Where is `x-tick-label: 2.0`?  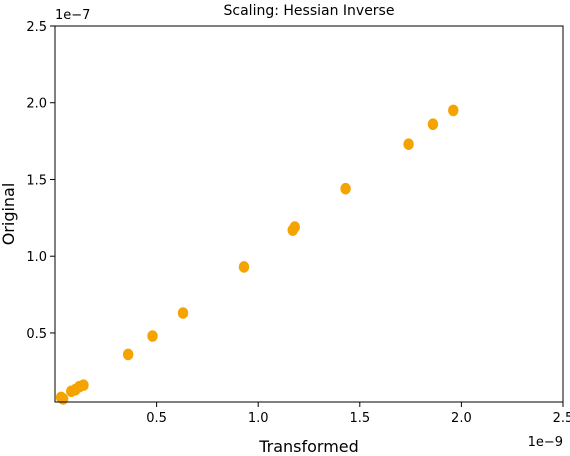 x-tick-label: 2.0 is located at coordinates (461, 418).